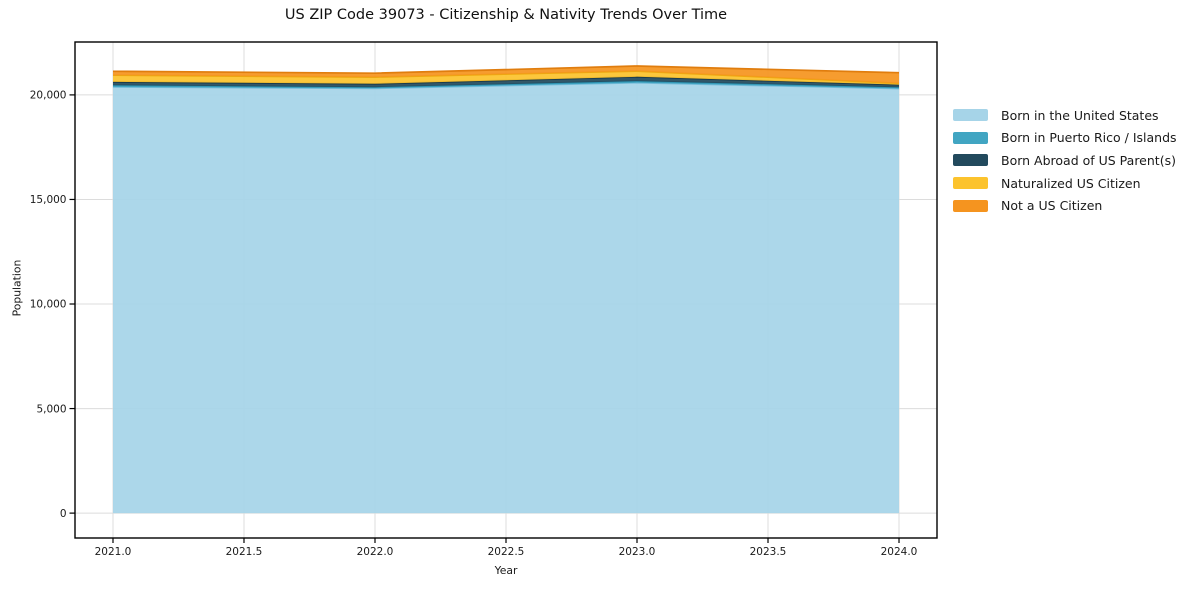 This screenshot has height=590, width=1189. What do you see at coordinates (899, 552) in the screenshot?
I see `x-tick-label: 2024.0` at bounding box center [899, 552].